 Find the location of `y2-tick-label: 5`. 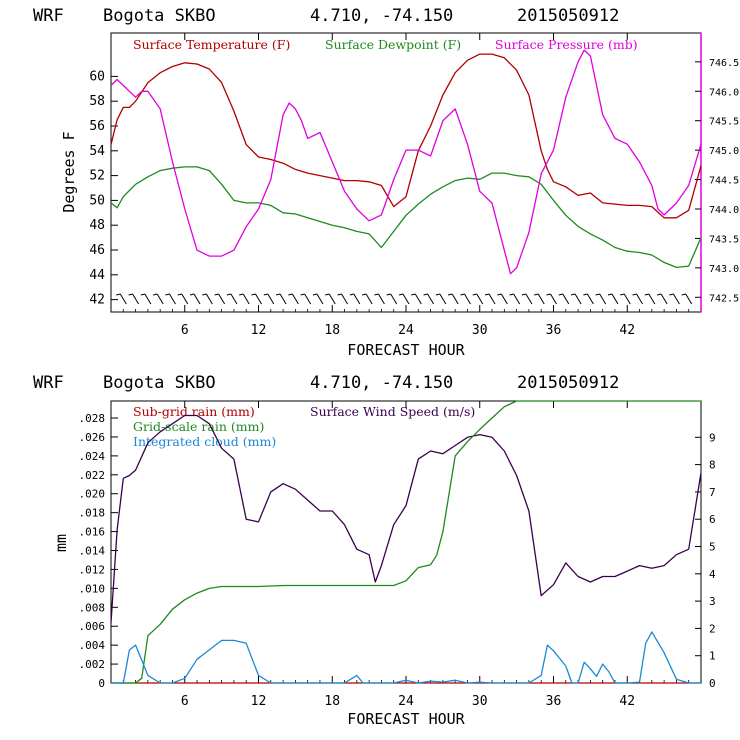

y2-tick-label: 5 is located at coordinates (712, 547).